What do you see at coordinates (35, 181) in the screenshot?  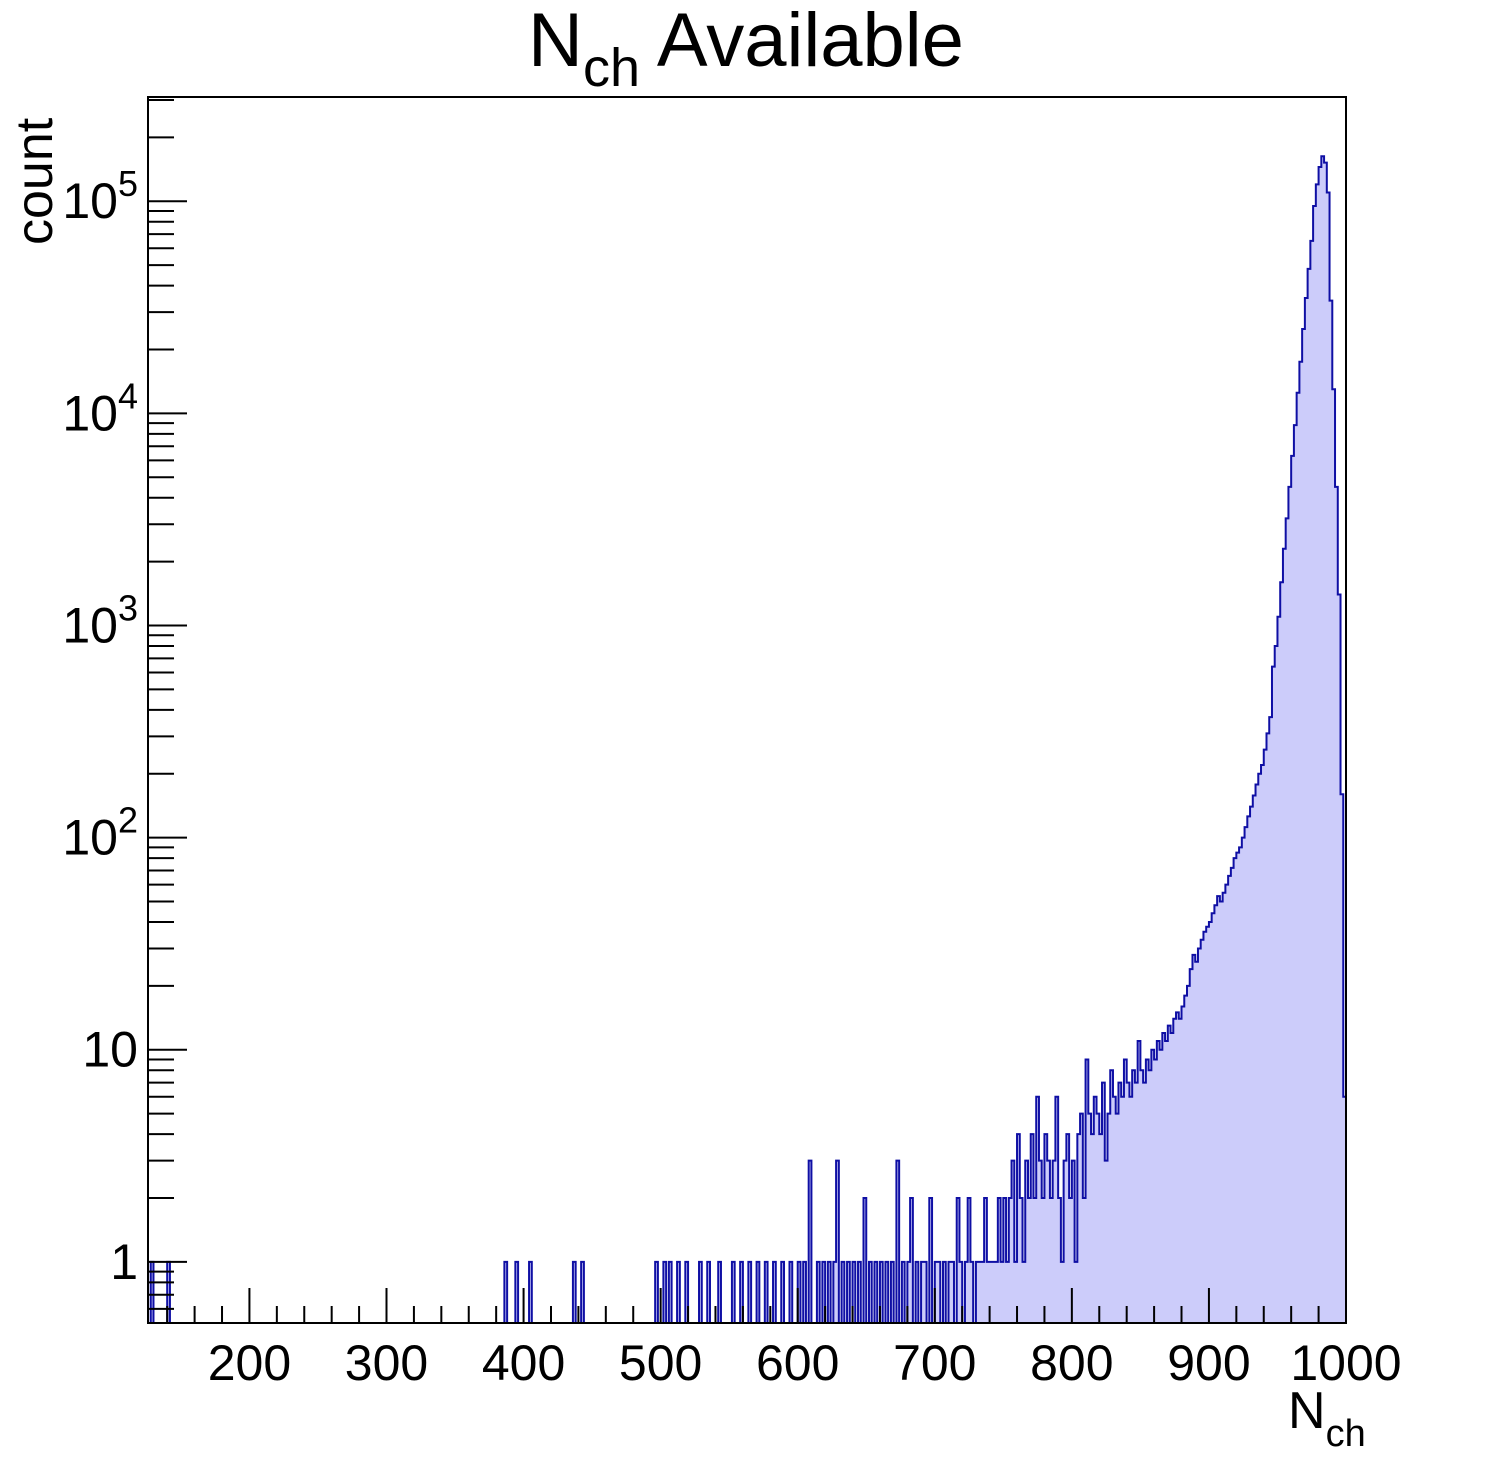 I see `y-axis-title: count` at bounding box center [35, 181].